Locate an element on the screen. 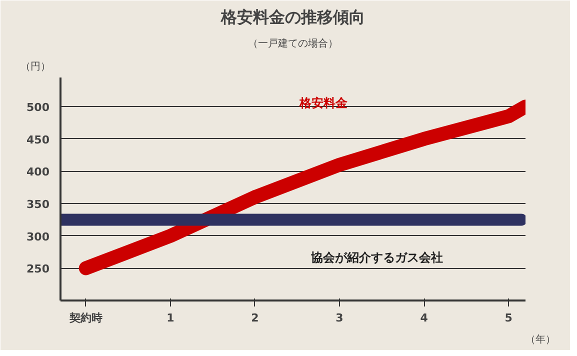  x-tick-label: 3 is located at coordinates (340, 318).